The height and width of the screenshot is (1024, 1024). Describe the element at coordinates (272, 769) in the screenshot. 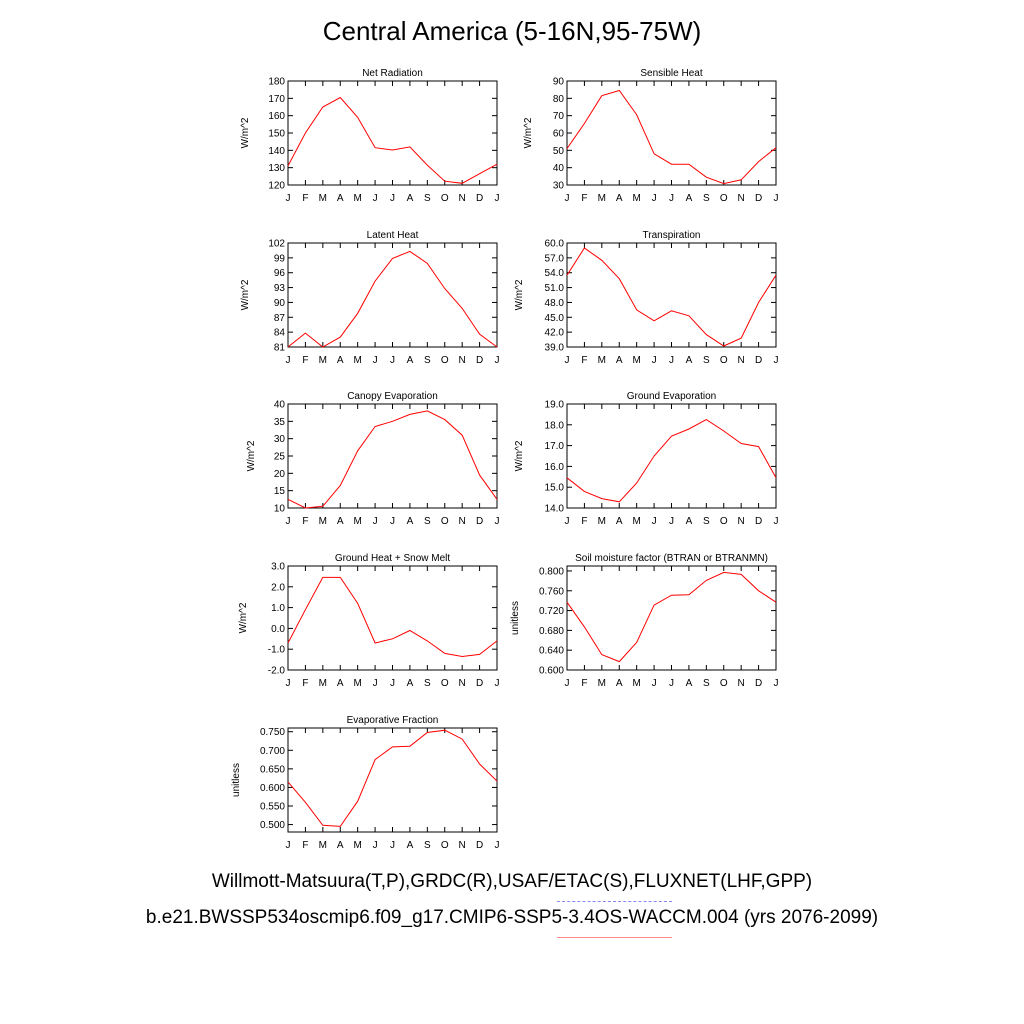

I see `y-tick-label: 0.650` at that location.